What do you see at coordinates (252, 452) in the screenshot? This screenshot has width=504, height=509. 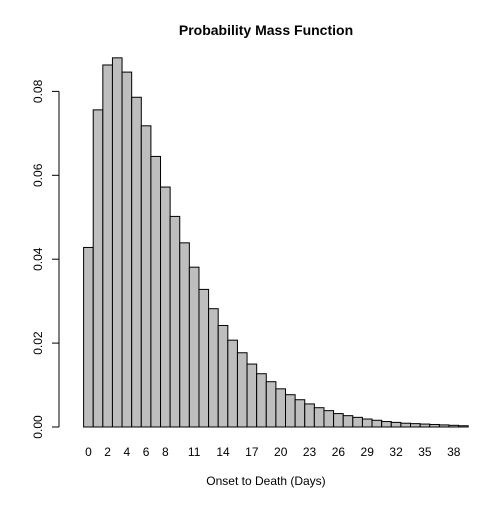 I see `x-tick-label: 17` at bounding box center [252, 452].